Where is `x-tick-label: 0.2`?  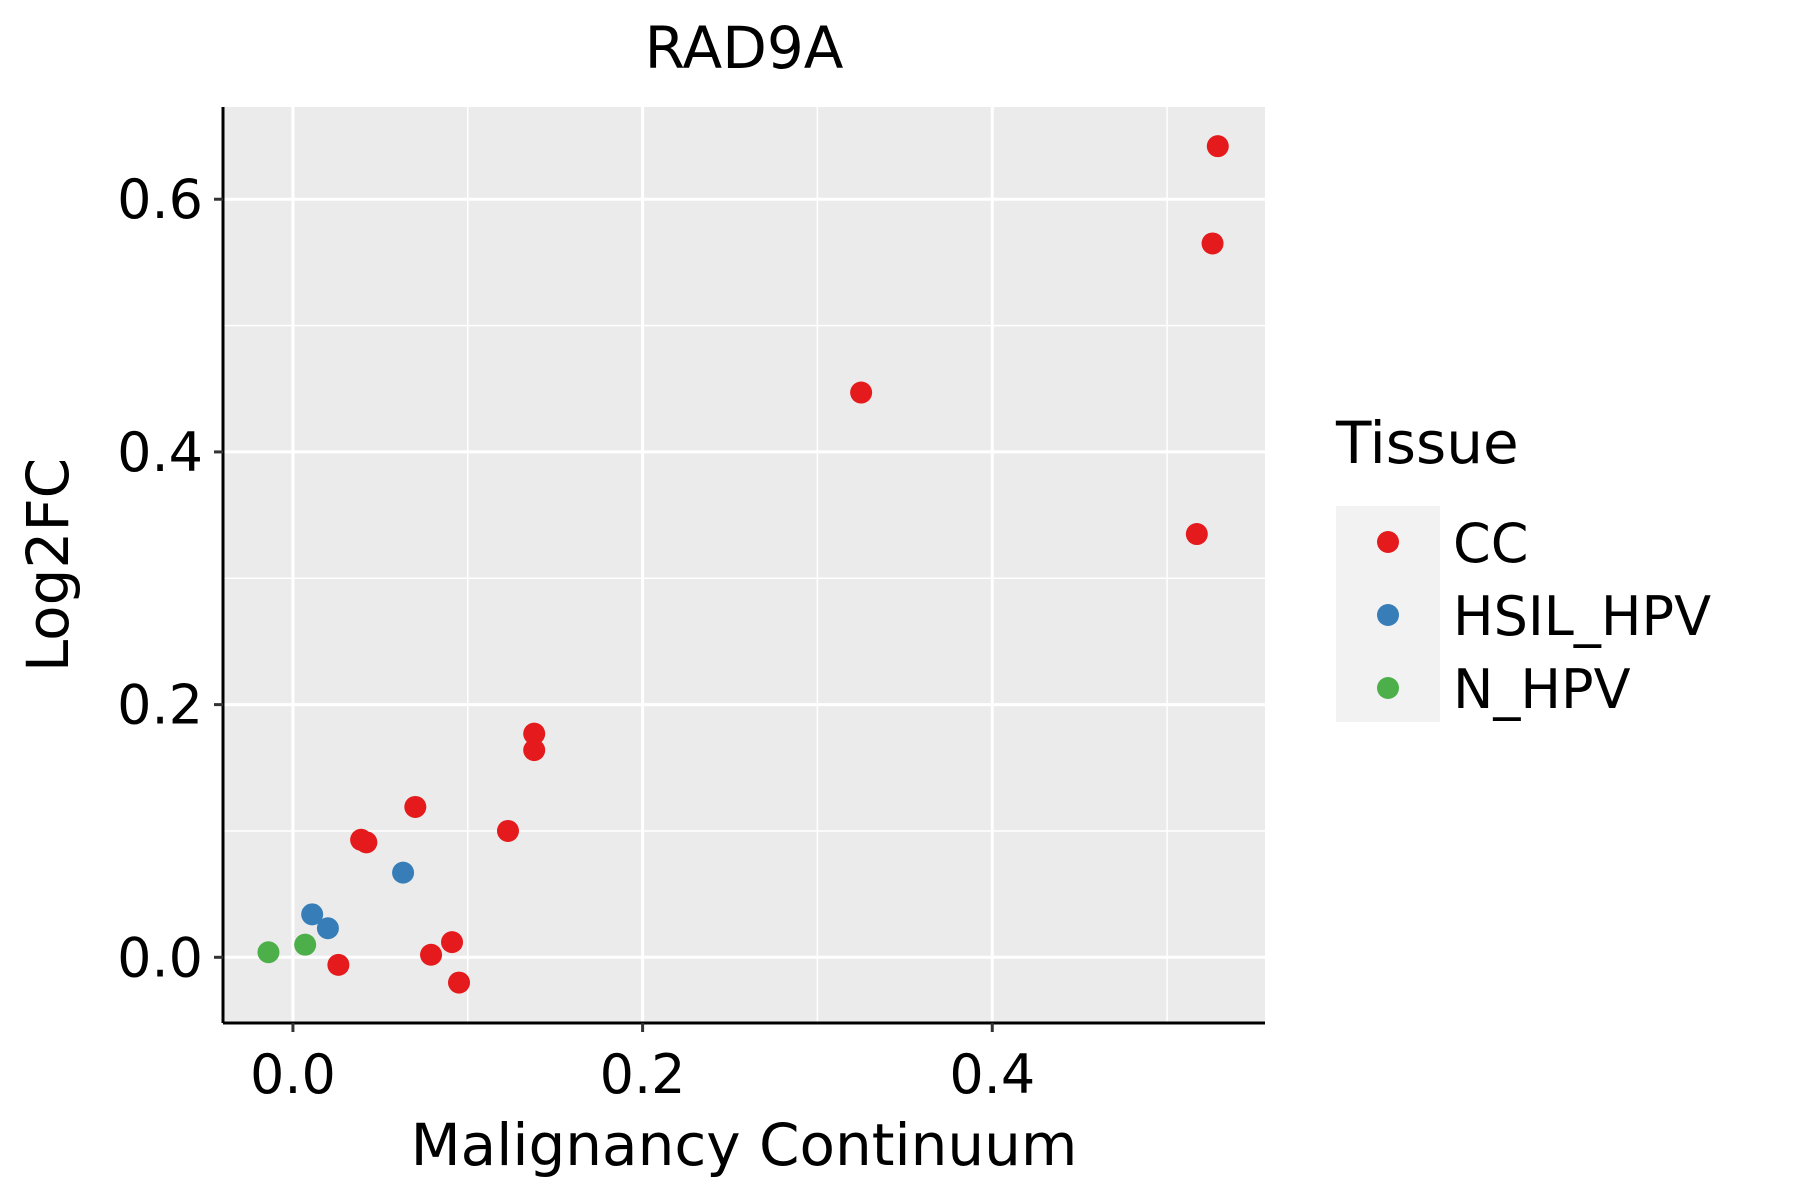 x-tick-label: 0.2 is located at coordinates (643, 1074).